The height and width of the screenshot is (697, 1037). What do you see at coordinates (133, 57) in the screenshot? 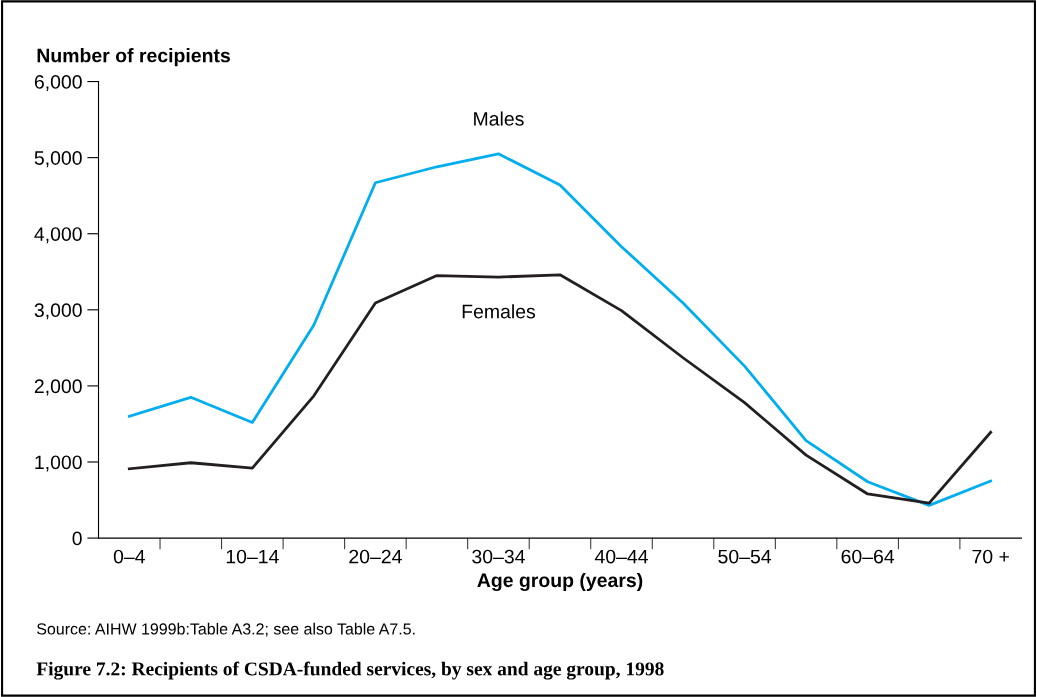
I see `y-axis-title: Number of recipients` at bounding box center [133, 57].